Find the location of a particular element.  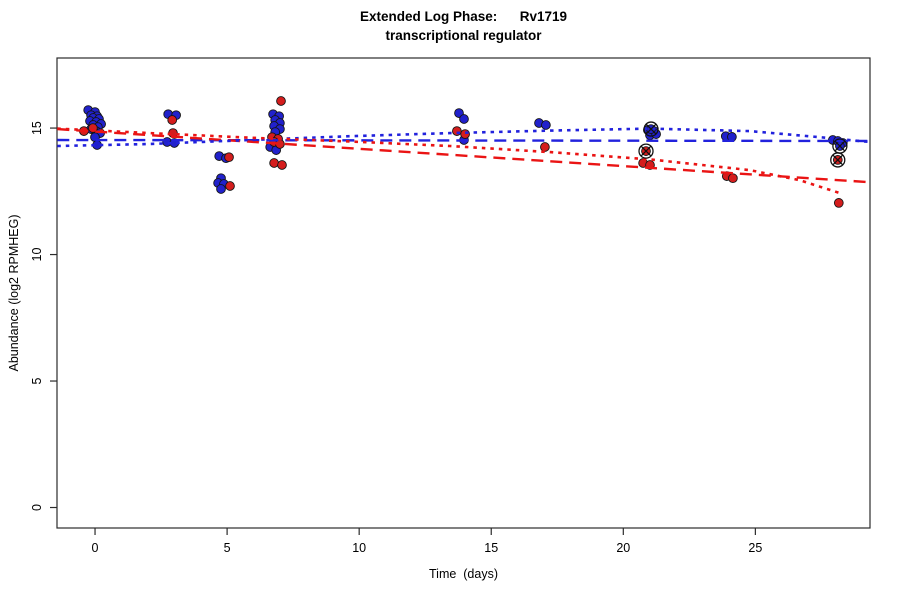

y-axis-ticks: 0 5 10 15 is located at coordinates (43, 316).